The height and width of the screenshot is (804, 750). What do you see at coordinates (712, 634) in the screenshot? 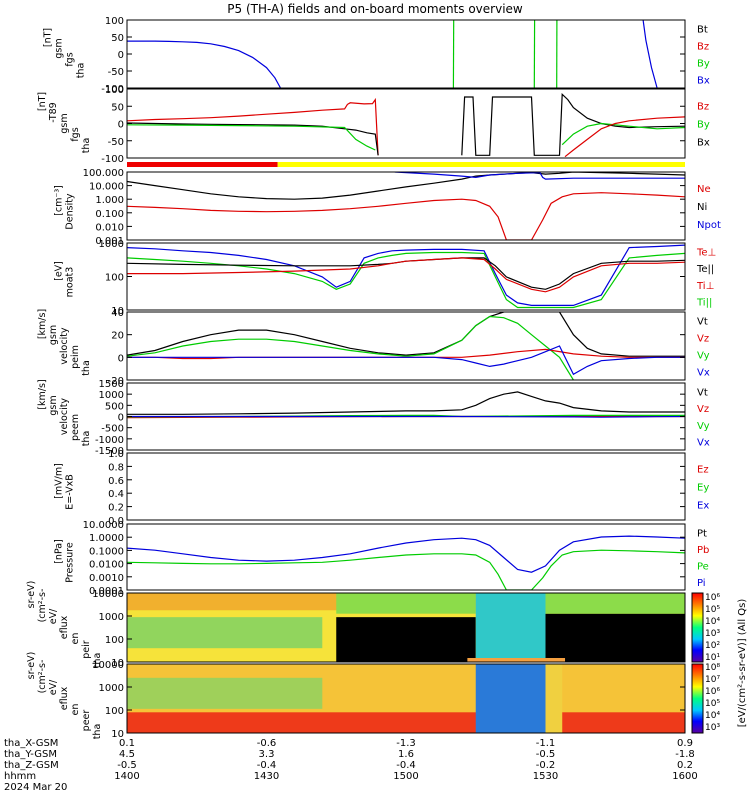
I see `colorbar-tick: 10³` at bounding box center [712, 634].